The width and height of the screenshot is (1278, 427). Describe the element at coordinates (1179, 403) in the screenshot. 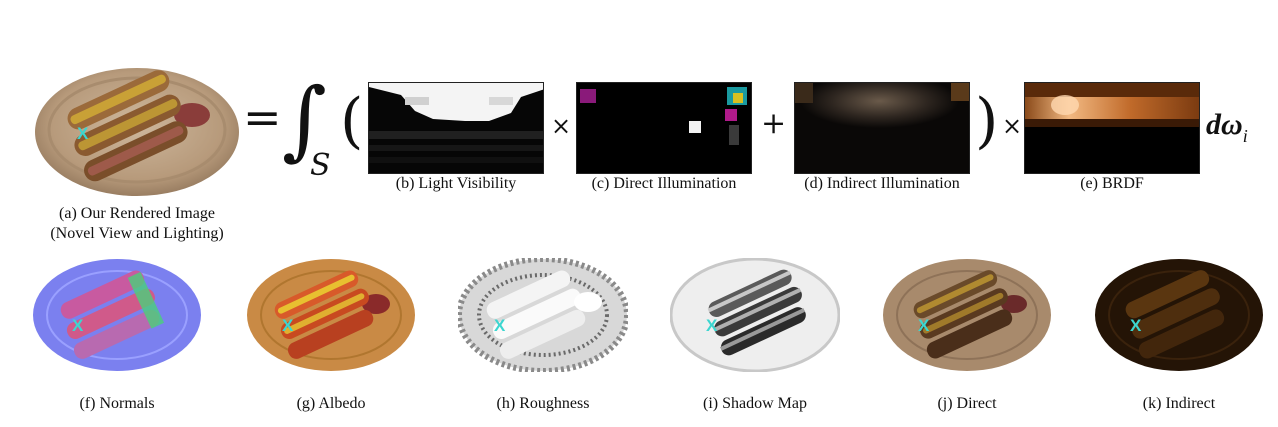

I see `caption-indirect: (k) Indirect` at that location.